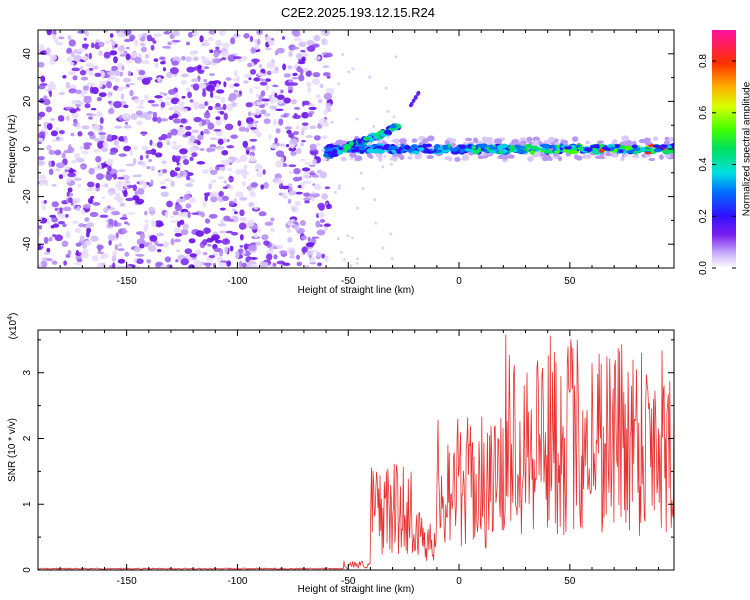  What do you see at coordinates (27, 196) in the screenshot?
I see `top-y-tick-label: -20` at bounding box center [27, 196].